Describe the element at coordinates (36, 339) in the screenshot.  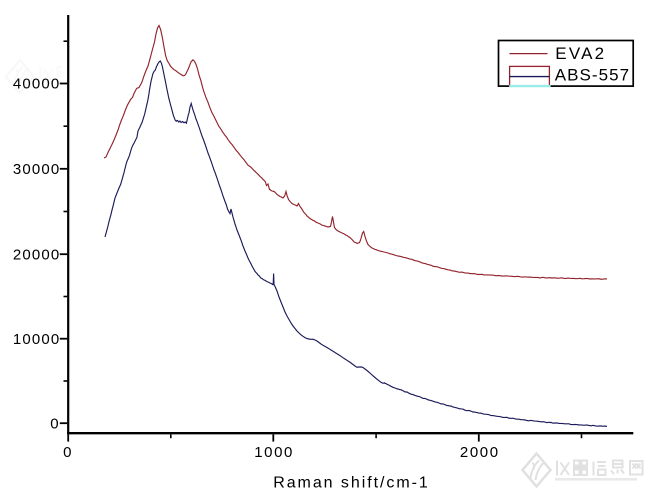
I see `svg-text: 10000` at that location.